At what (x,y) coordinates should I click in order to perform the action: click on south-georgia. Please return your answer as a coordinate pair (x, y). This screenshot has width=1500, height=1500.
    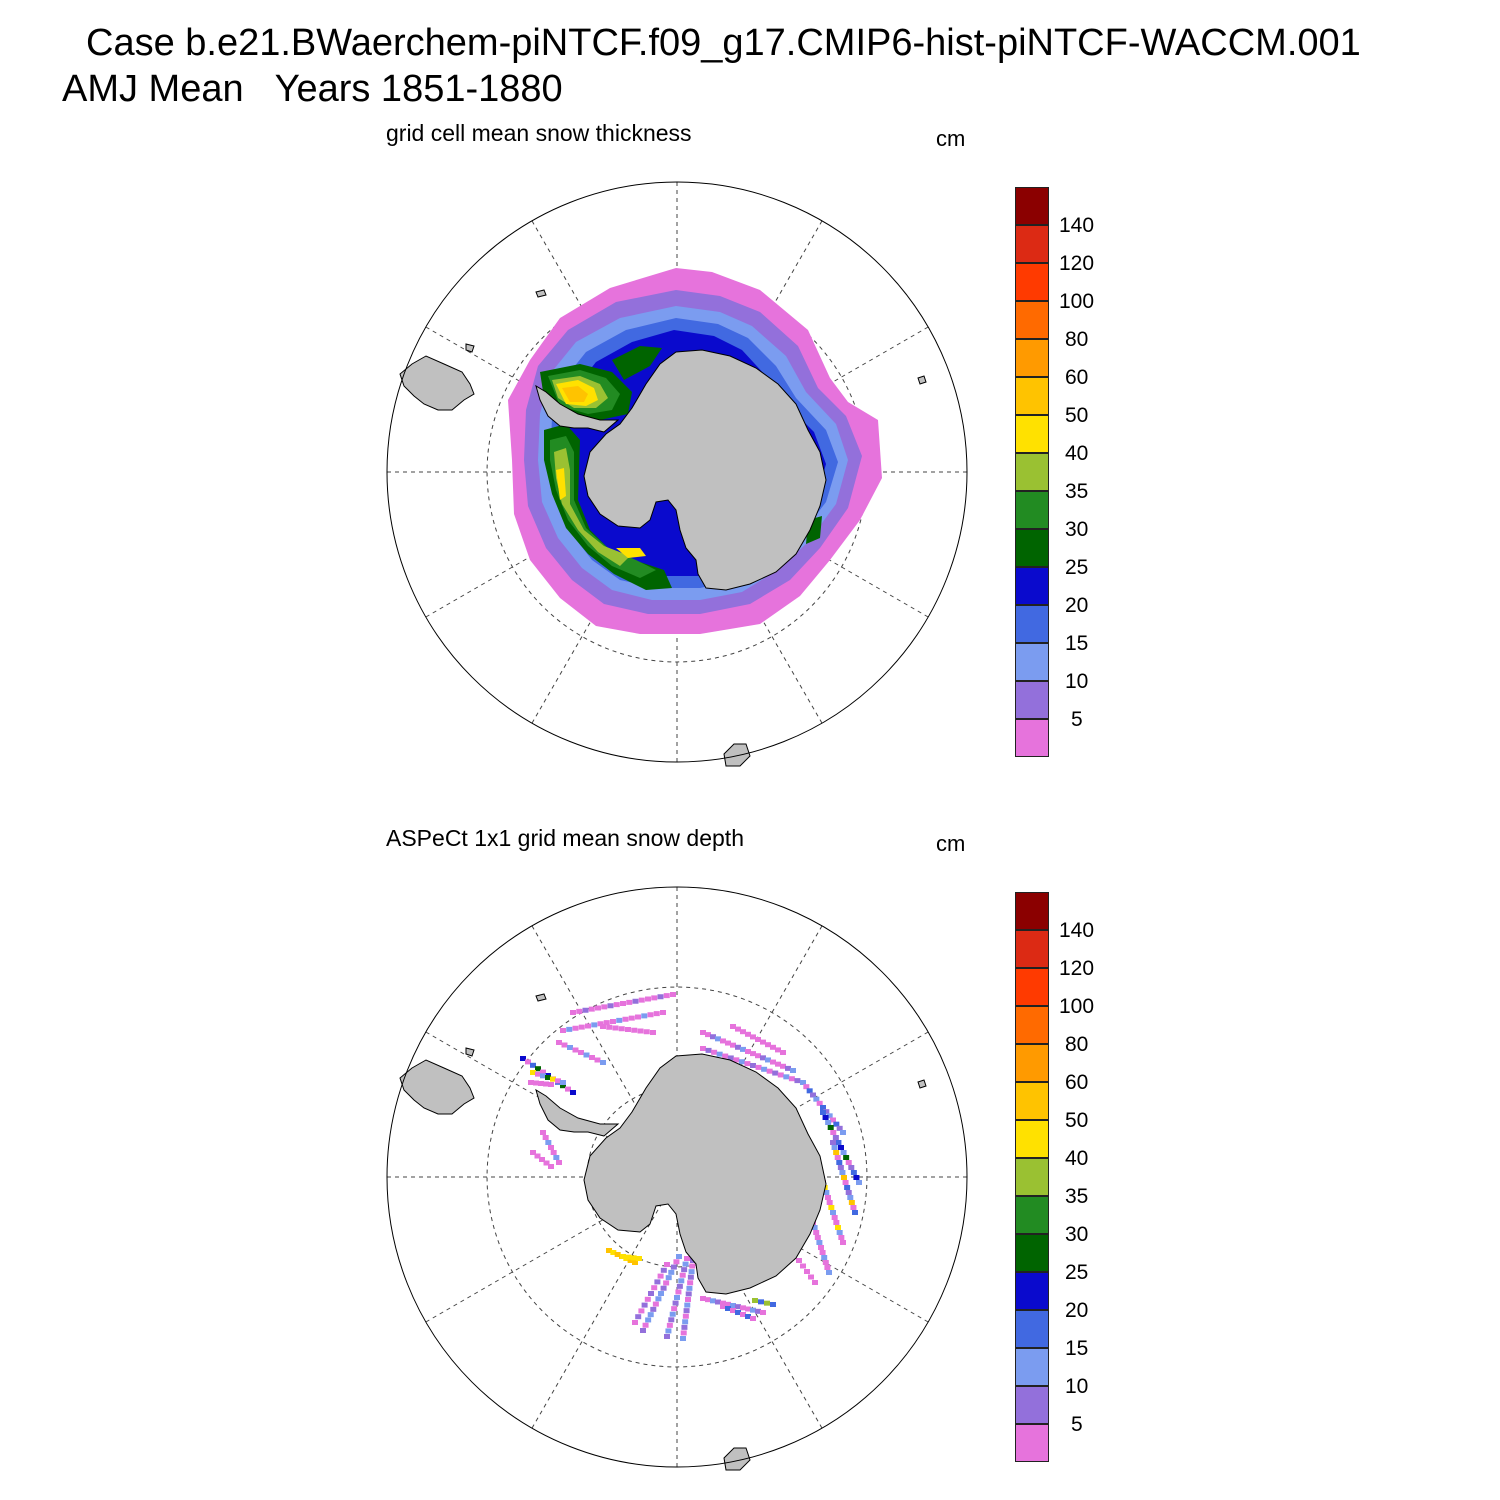
    Looking at the image, I should click on (541, 997).